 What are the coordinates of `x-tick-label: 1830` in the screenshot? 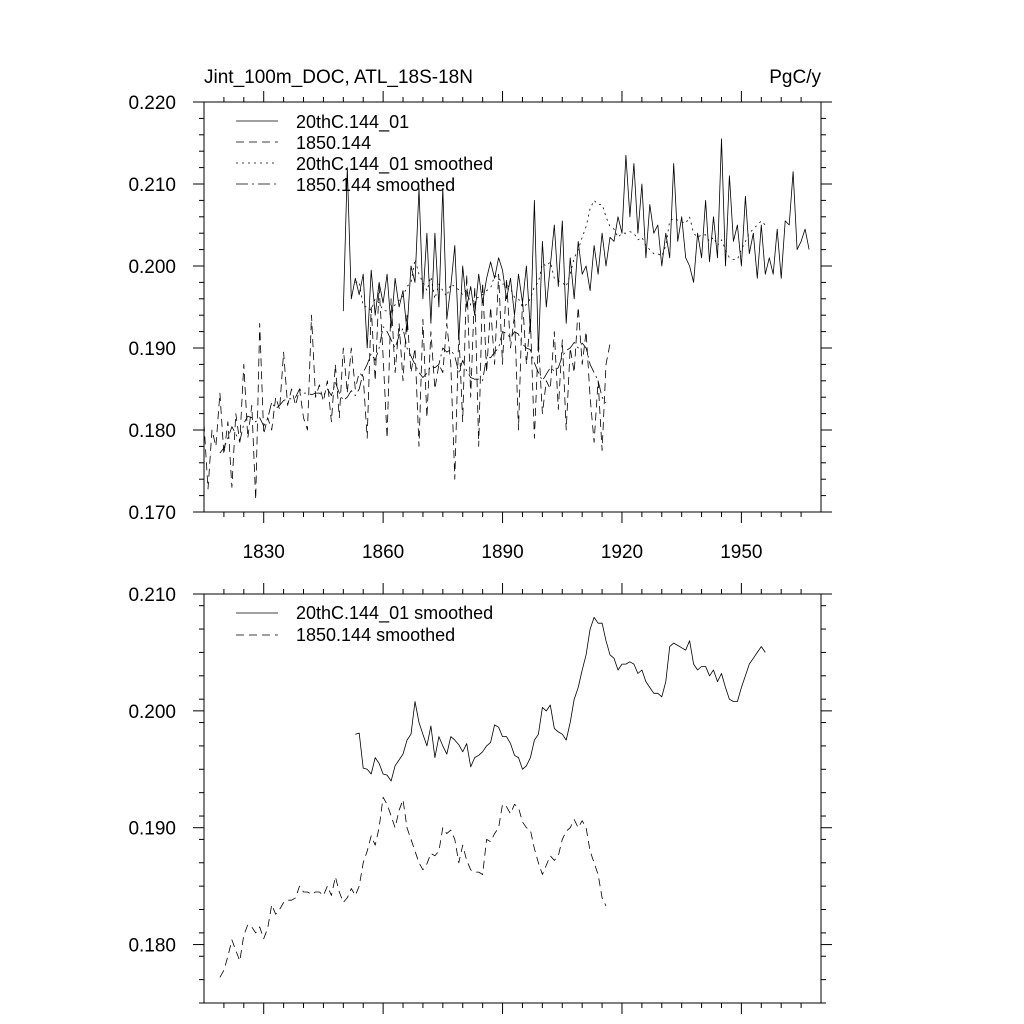 It's located at (264, 552).